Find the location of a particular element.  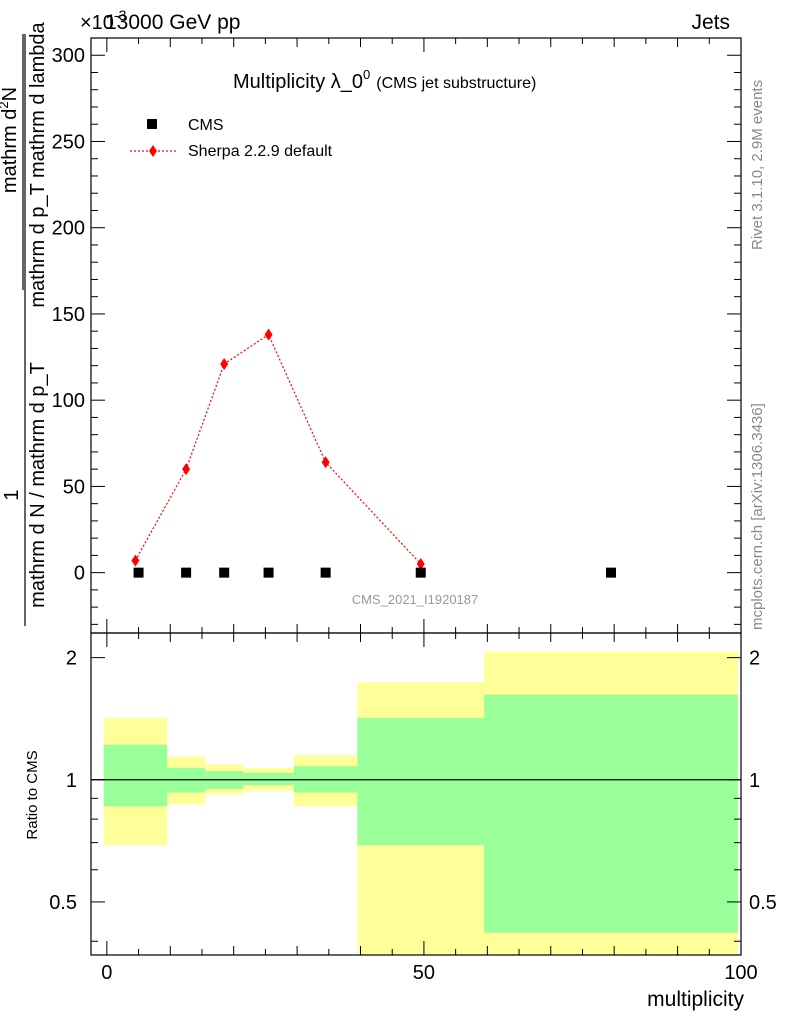

header-energy: 13000 GeV pp is located at coordinates (172, 22).